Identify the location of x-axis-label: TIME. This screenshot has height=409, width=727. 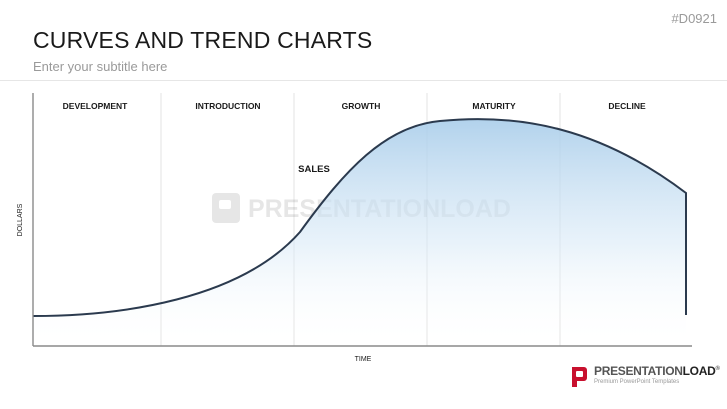
(363, 359).